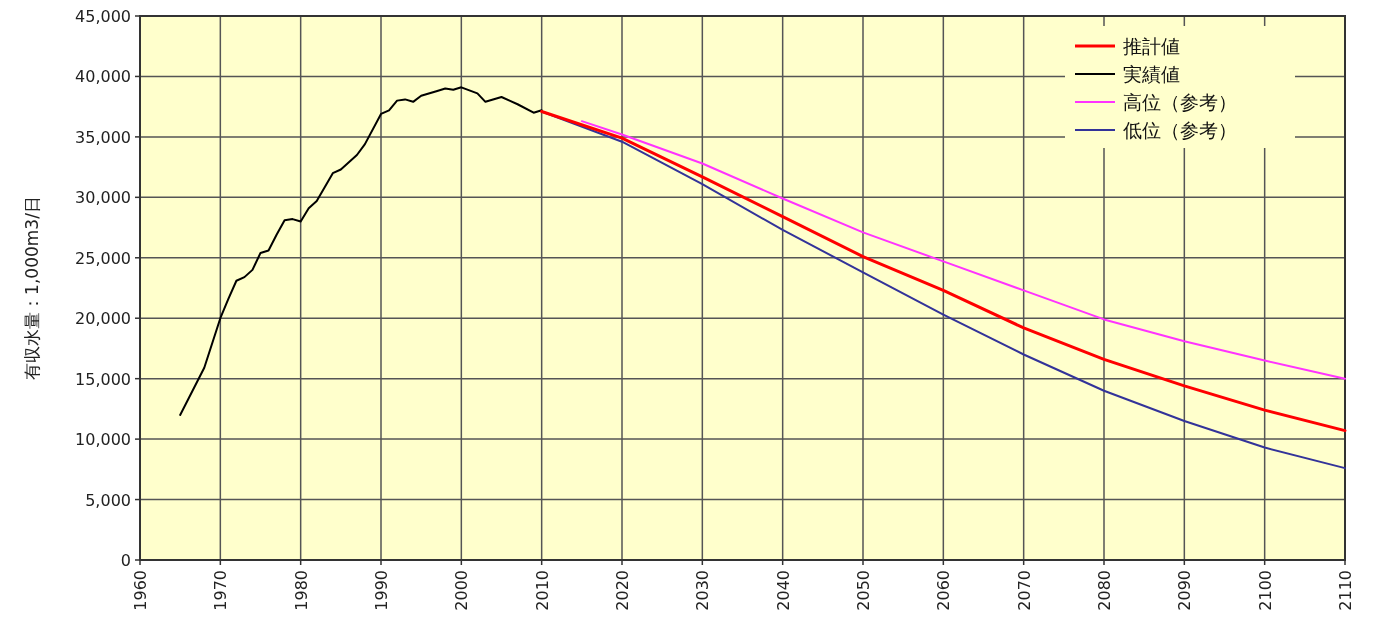 This screenshot has height=630, width=1375. Describe the element at coordinates (103, 137) in the screenshot. I see `y-tick-label: 35,000` at that location.